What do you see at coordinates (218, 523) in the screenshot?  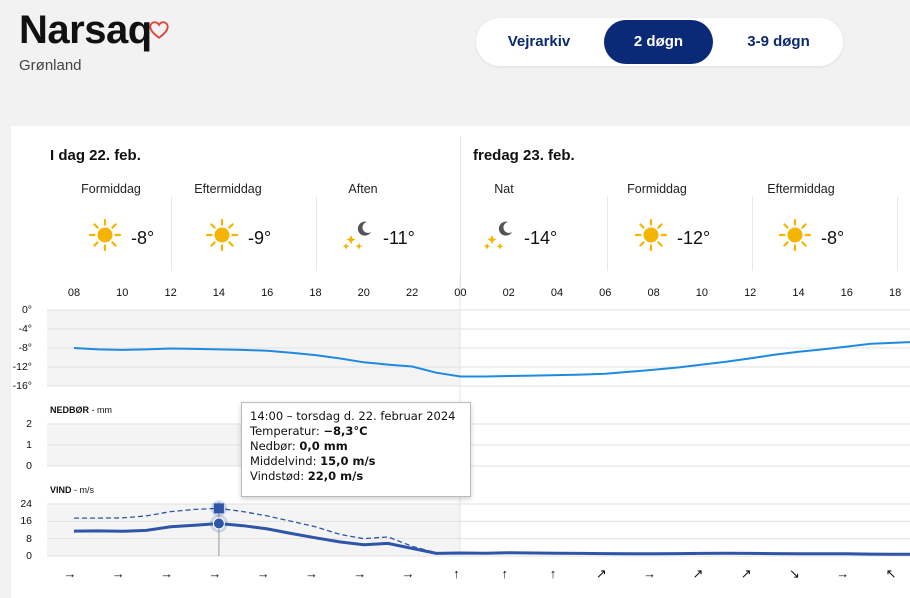 I see `wind-hover-marker` at bounding box center [218, 523].